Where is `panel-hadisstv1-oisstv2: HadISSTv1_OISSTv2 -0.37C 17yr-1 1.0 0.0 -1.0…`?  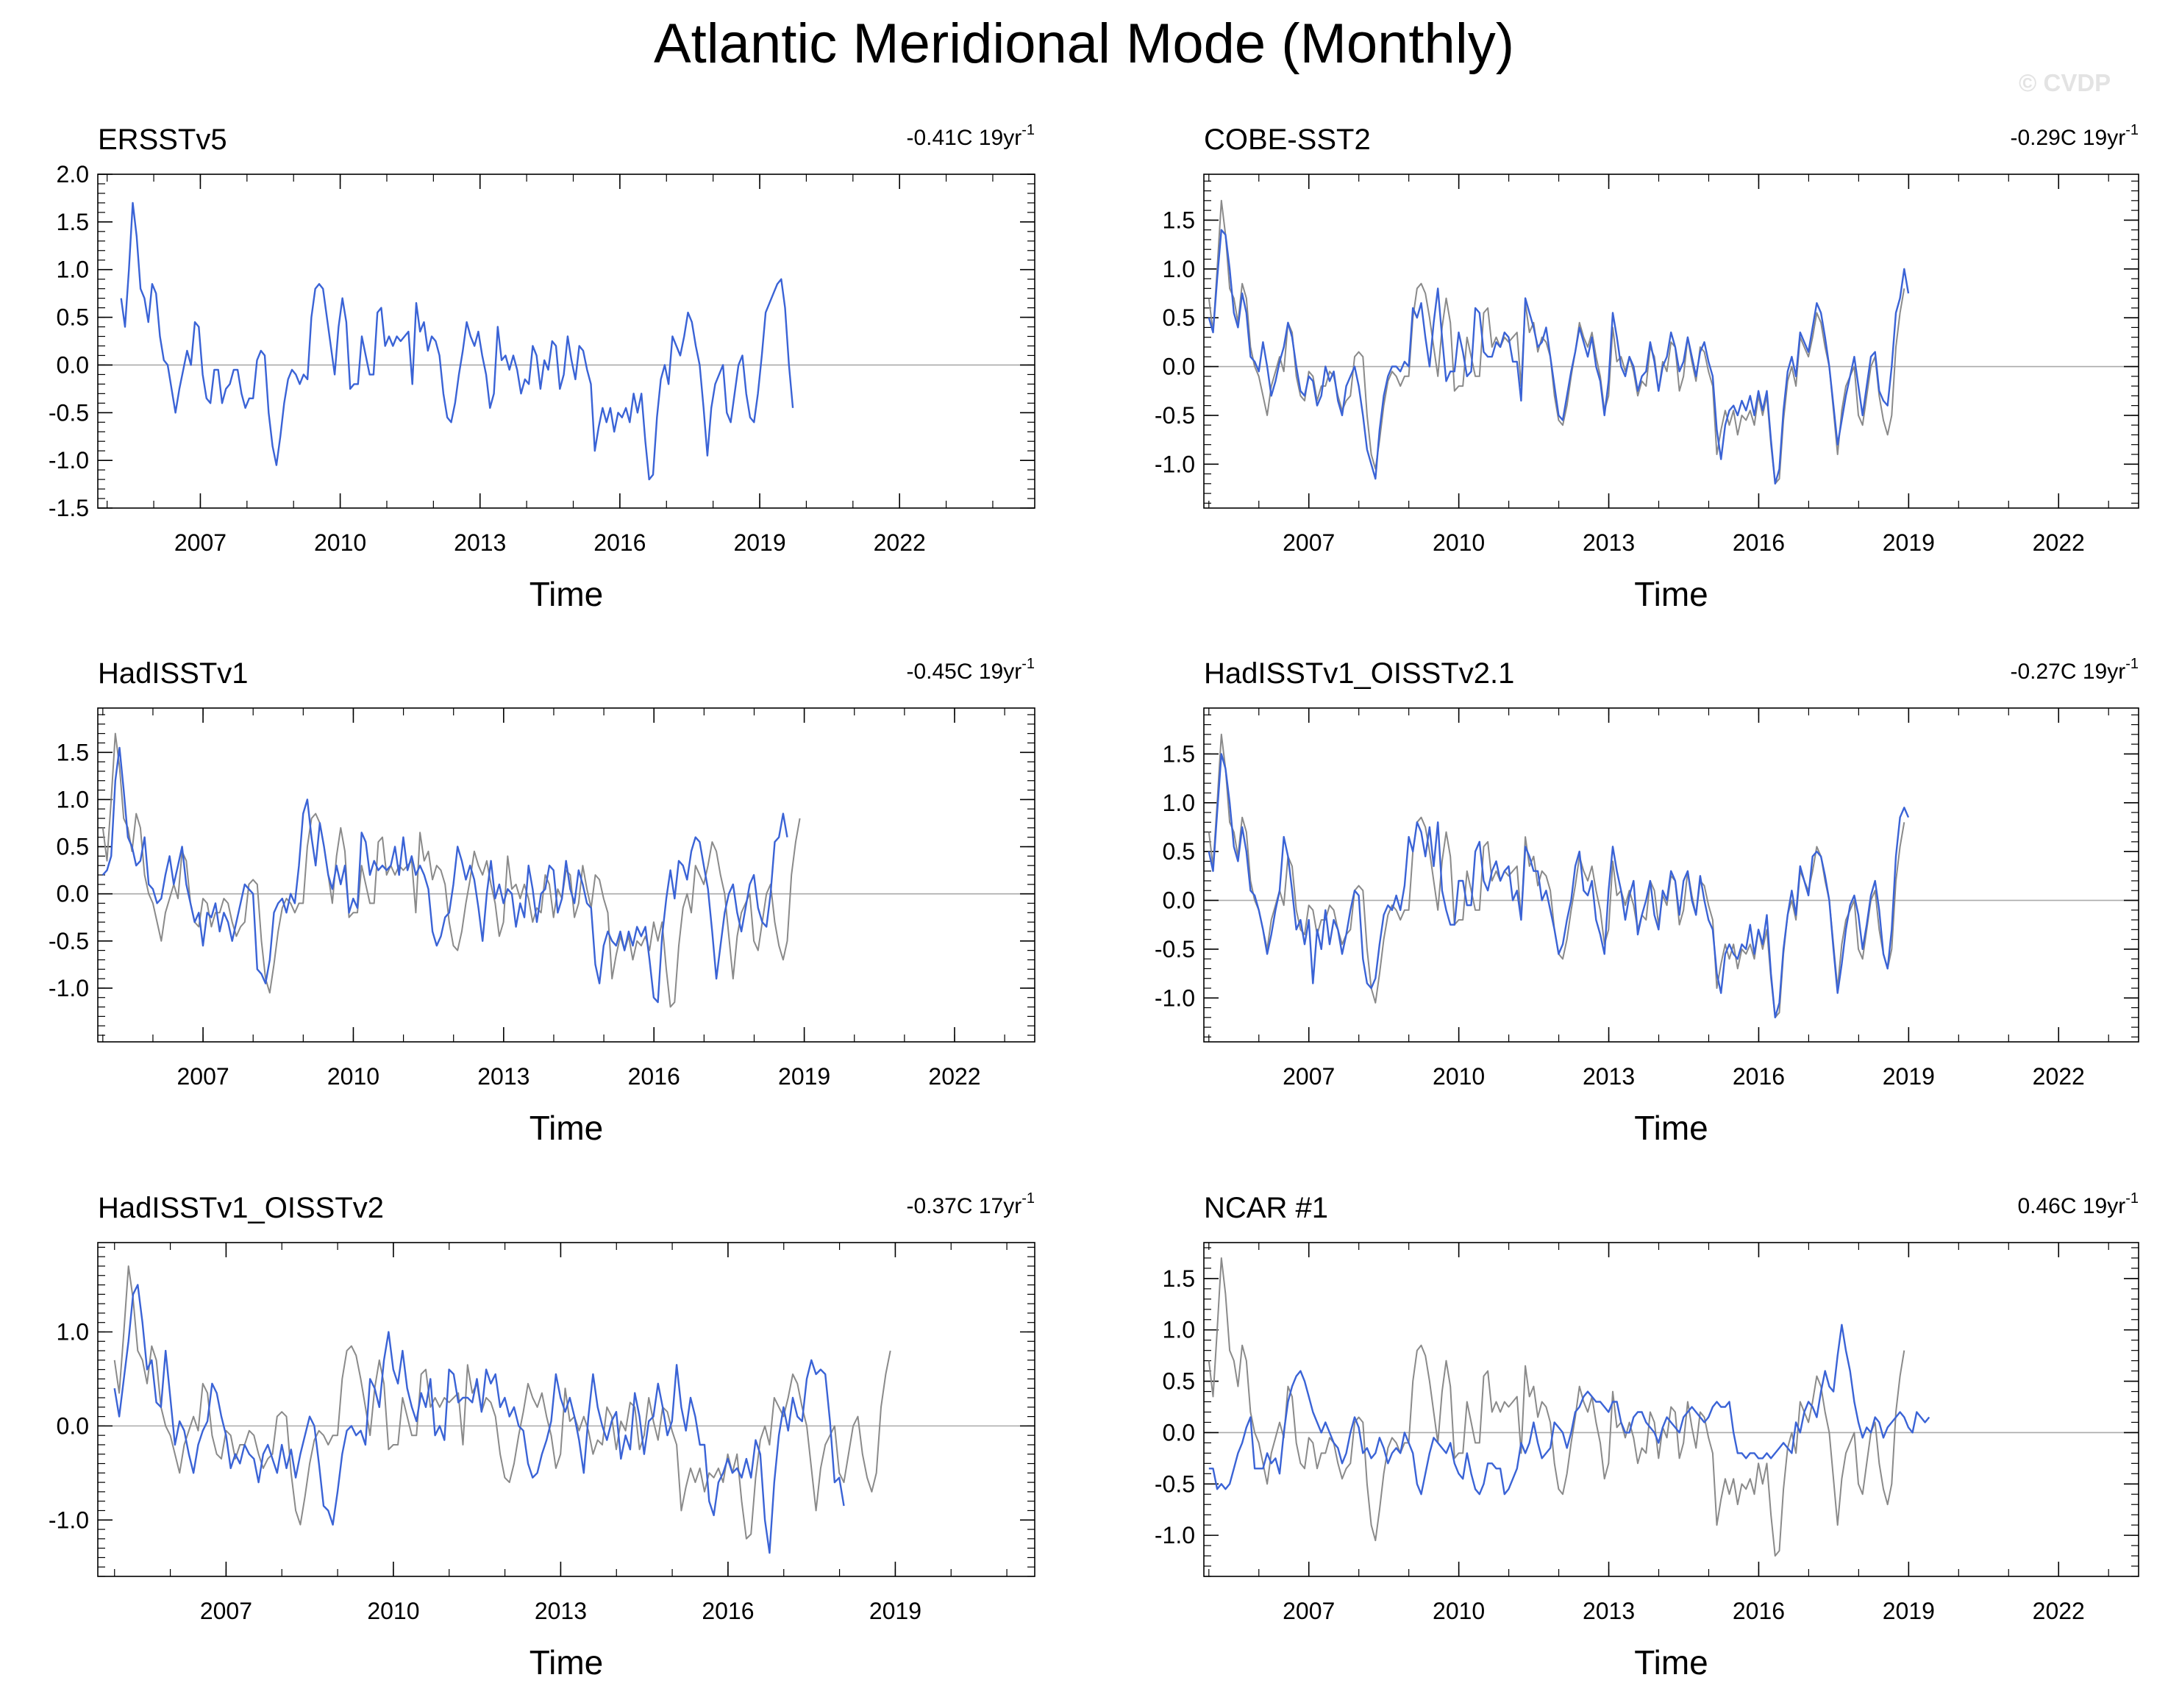 panel-hadisstv1-oisstv2: HadISSTv1_OISSTv2 -0.37C 17yr-1 1.0 0.0 -1.0… is located at coordinates (542, 1436).